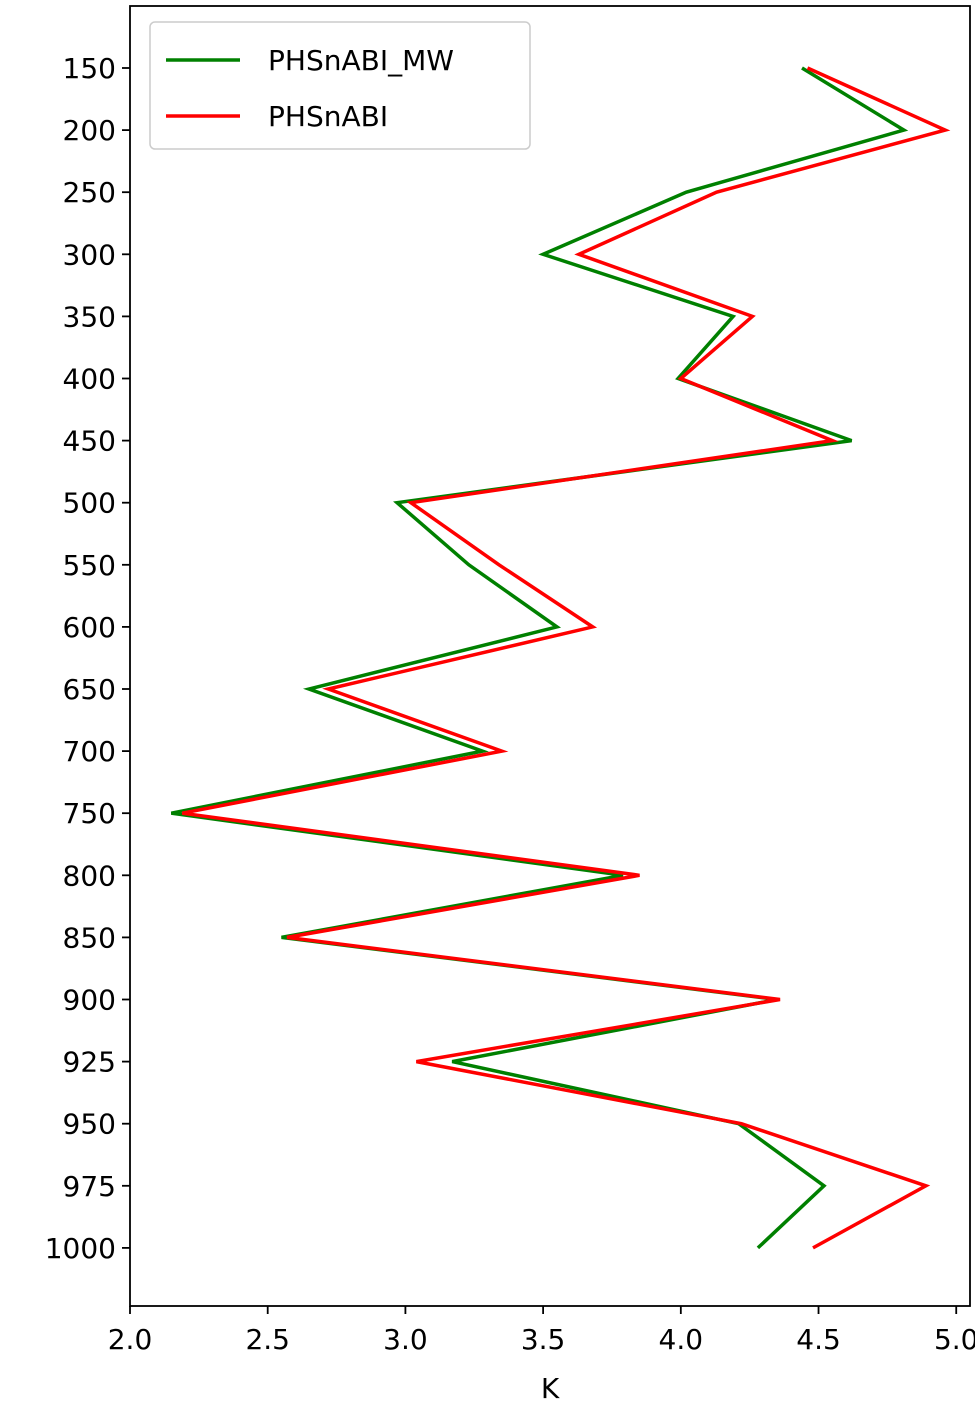 The height and width of the screenshot is (1409, 975). Describe the element at coordinates (89, 316) in the screenshot. I see `y-tick-label: 350` at that location.